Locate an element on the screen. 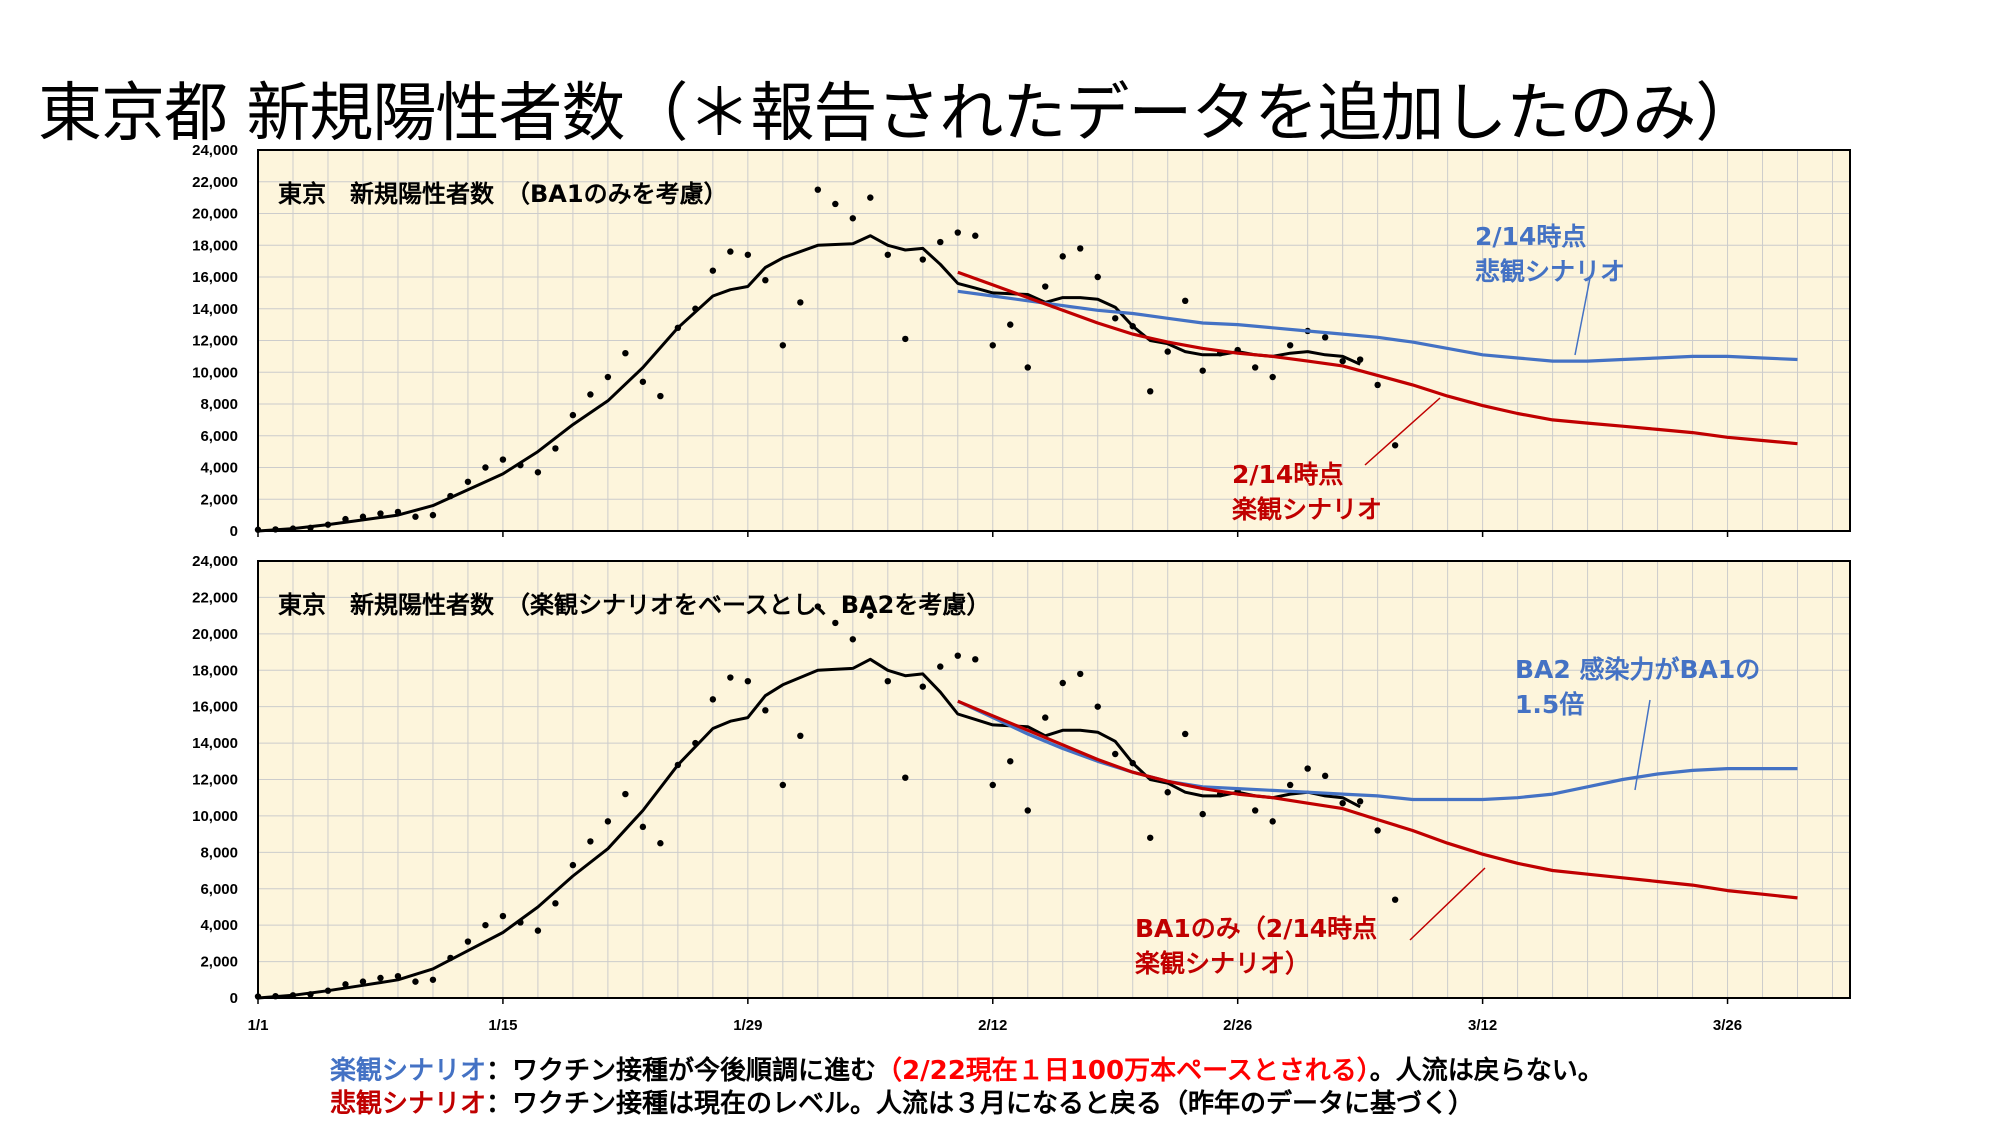  footnote-optimistic-tail: 。人流は戻らない。 is located at coordinates (1486, 1071).